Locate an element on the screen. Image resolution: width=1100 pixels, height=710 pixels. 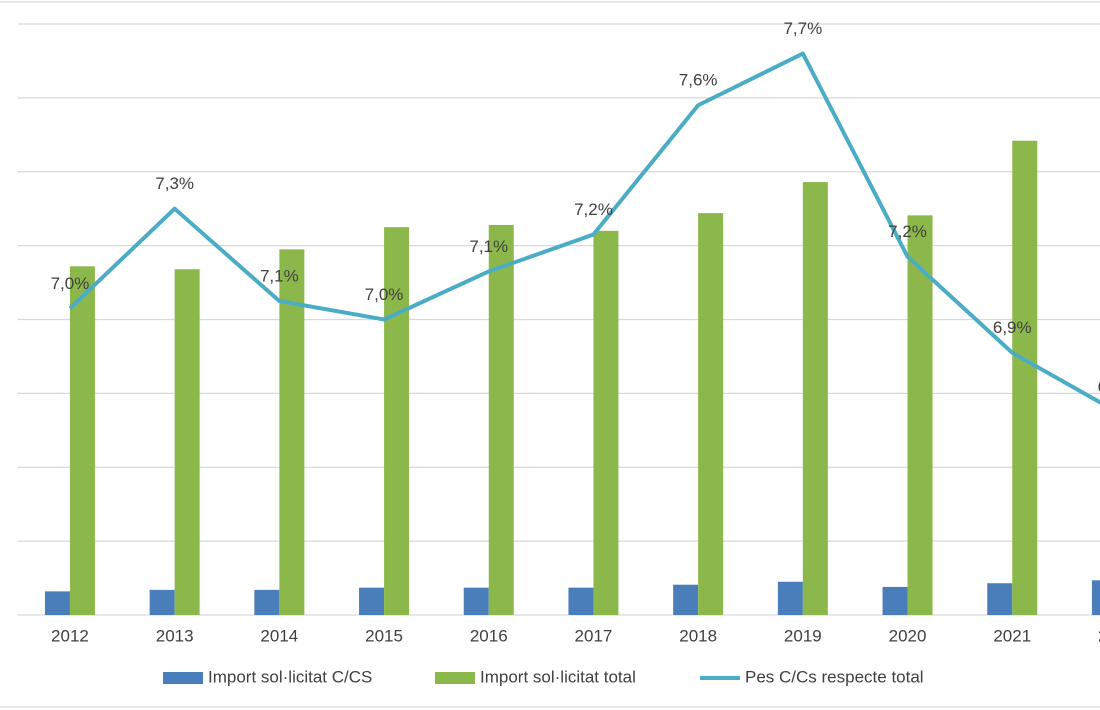
legend-label: Import sol·licitat total is located at coordinates (558, 676).